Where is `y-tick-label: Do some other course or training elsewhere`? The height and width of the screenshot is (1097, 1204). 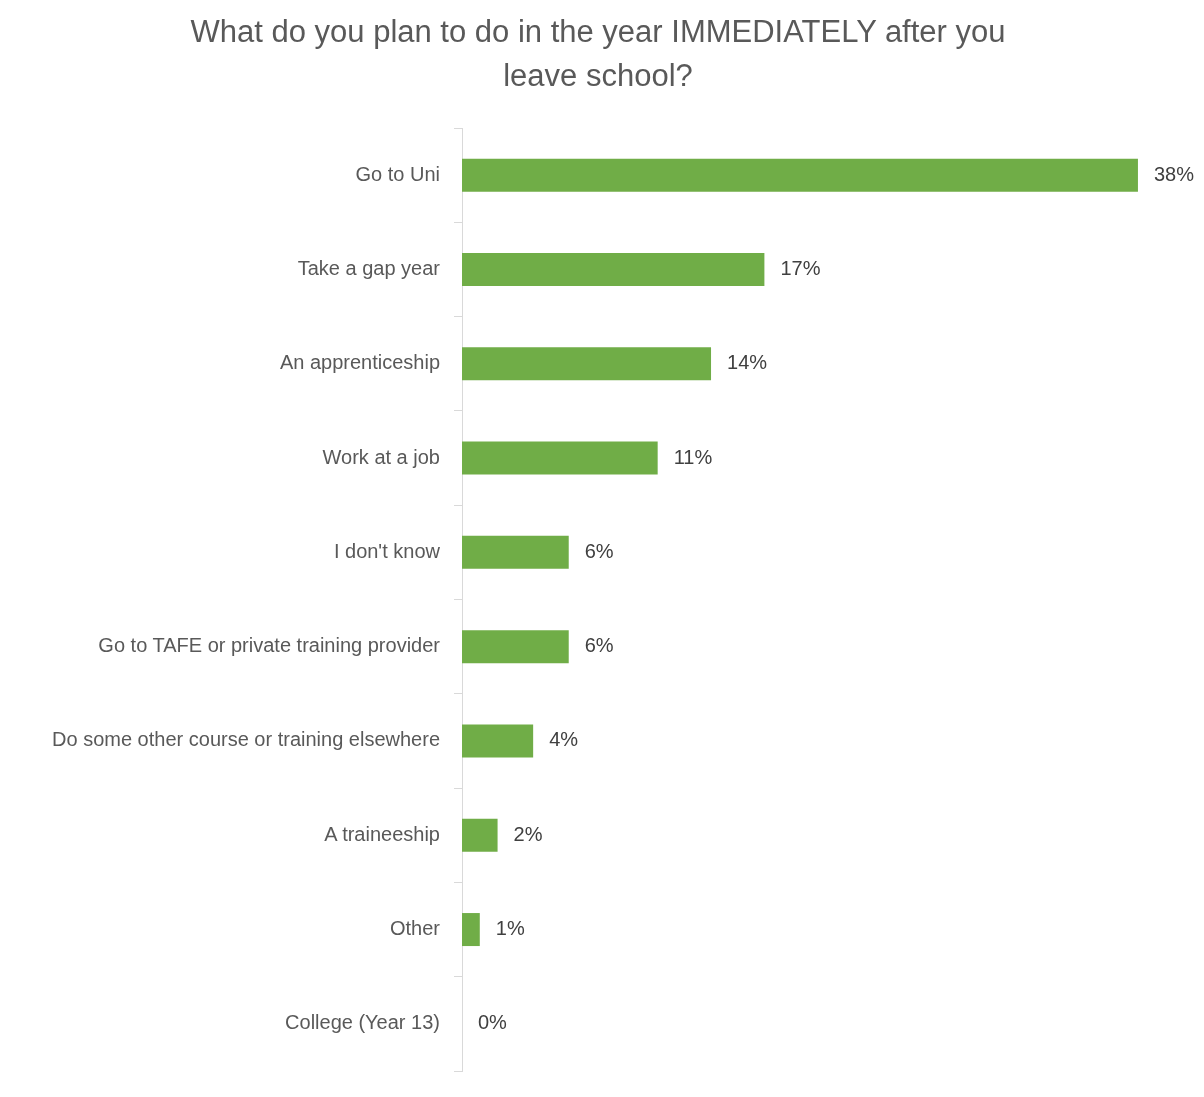
y-tick-label: Do some other course or training elsewhere is located at coordinates (246, 739).